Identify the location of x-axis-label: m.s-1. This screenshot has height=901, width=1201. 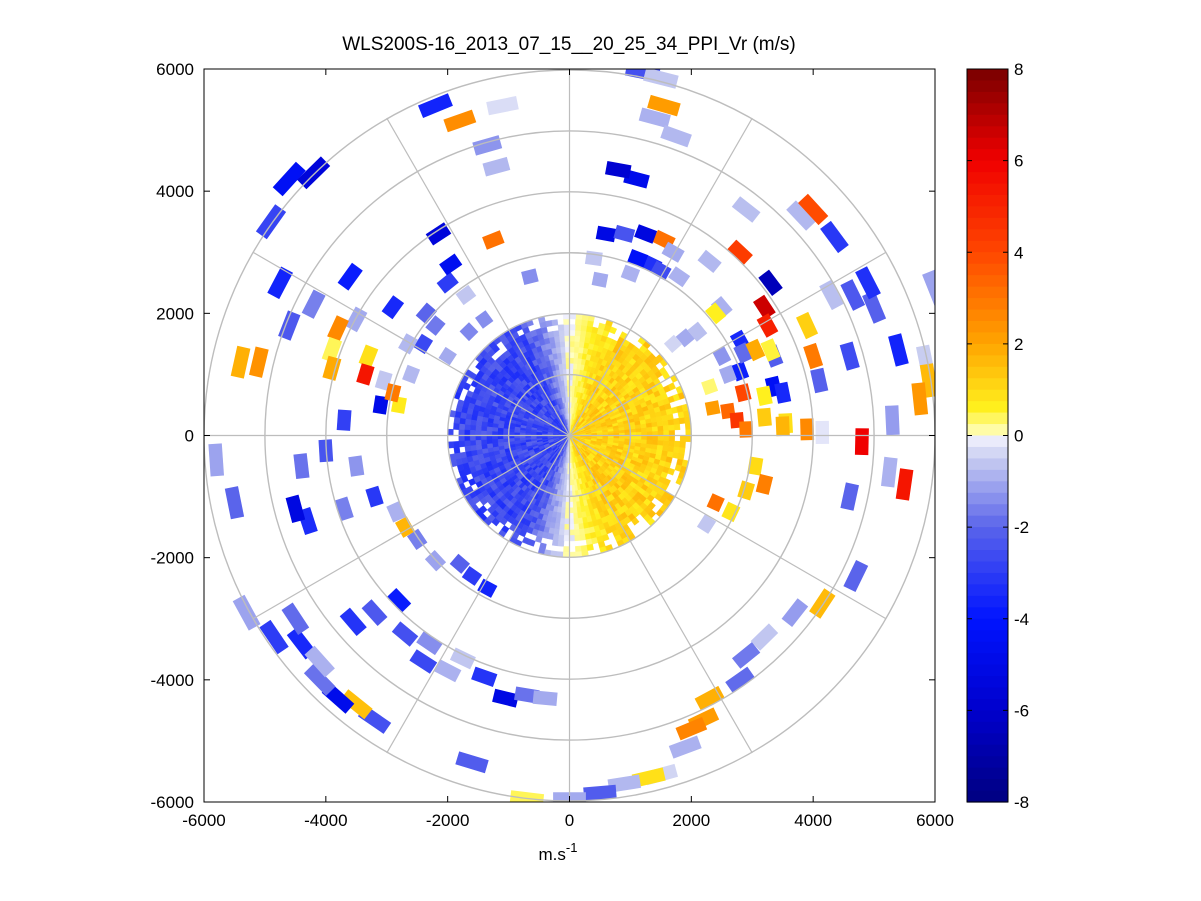
(558, 852).